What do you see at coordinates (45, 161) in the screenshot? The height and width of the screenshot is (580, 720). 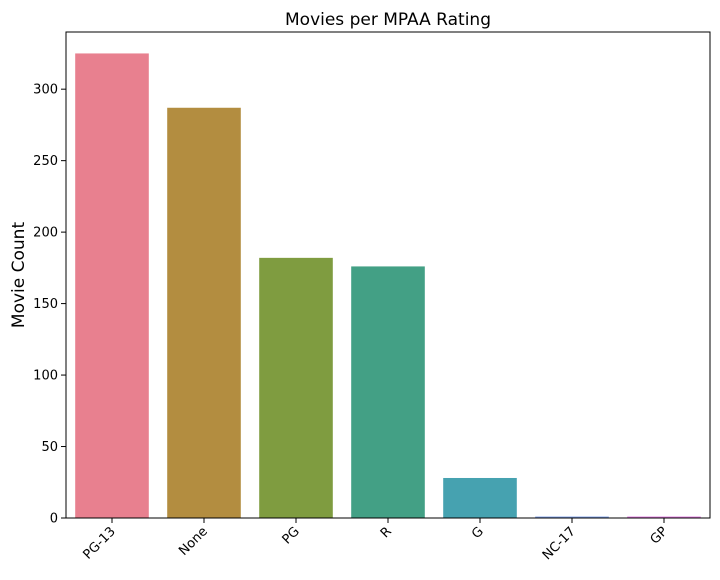 I see `y-tick-label: 250` at bounding box center [45, 161].